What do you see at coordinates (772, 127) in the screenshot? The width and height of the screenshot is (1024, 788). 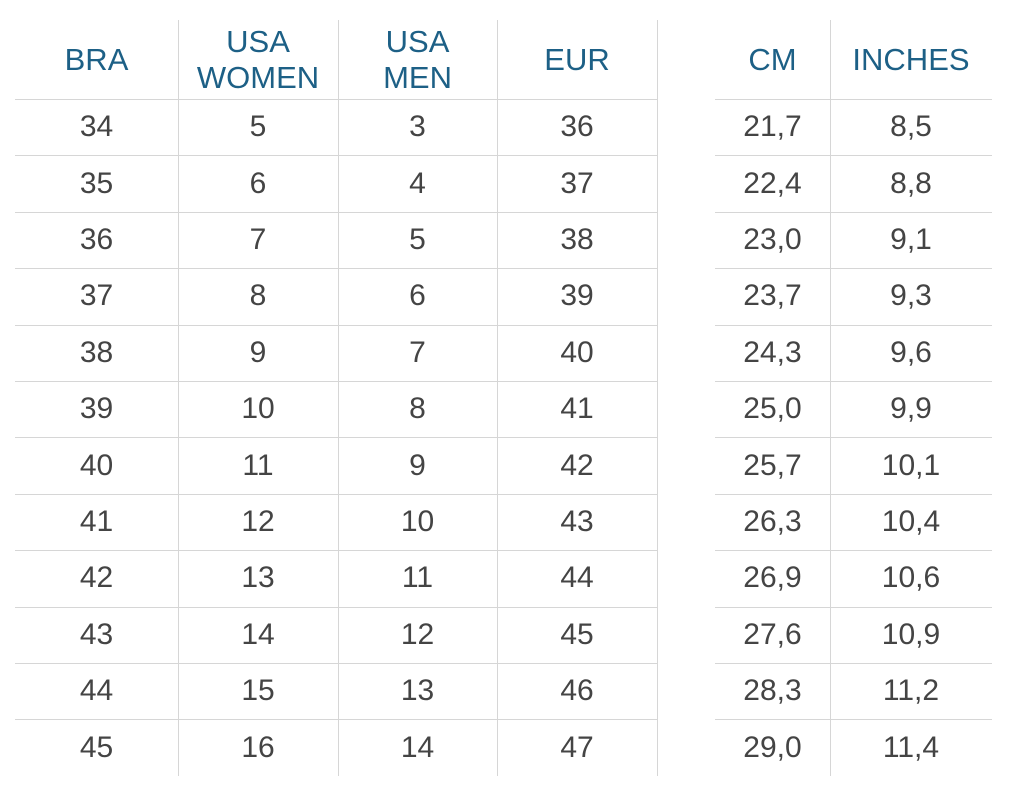 I see `table-cell-text: 21,7` at bounding box center [772, 127].